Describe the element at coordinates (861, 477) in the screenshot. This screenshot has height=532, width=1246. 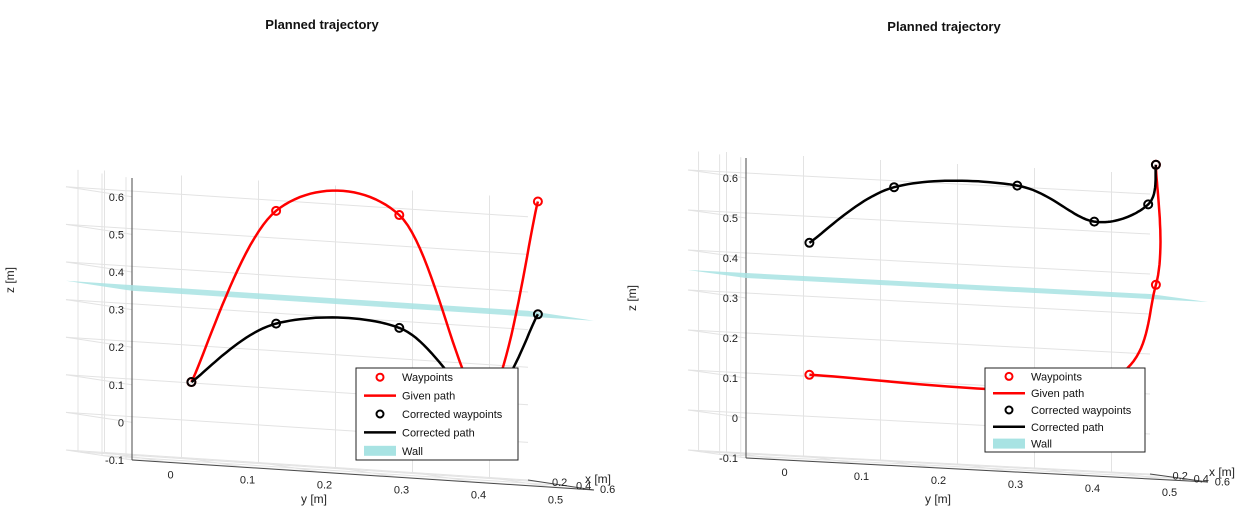
I see `y-tick-label: 0.1` at that location.